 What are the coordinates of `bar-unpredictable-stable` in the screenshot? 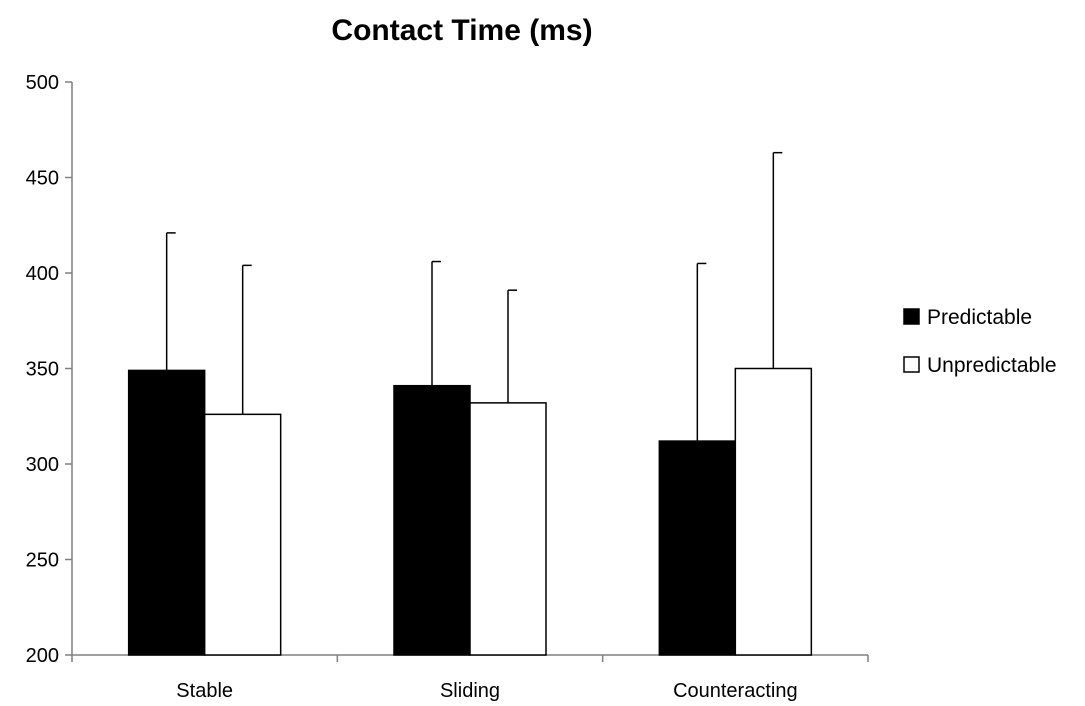 It's located at (242, 534).